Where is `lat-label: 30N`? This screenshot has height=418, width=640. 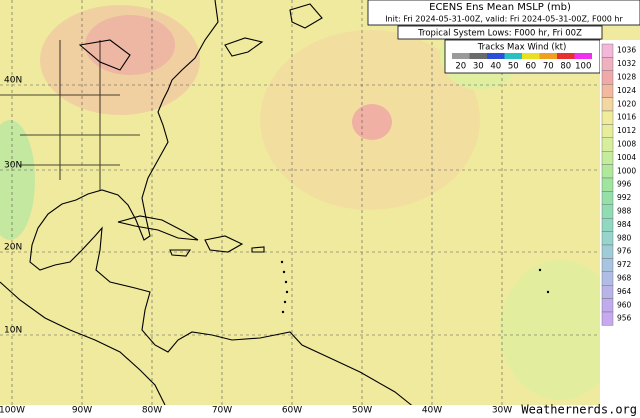 lat-label: 30N is located at coordinates (13, 166).